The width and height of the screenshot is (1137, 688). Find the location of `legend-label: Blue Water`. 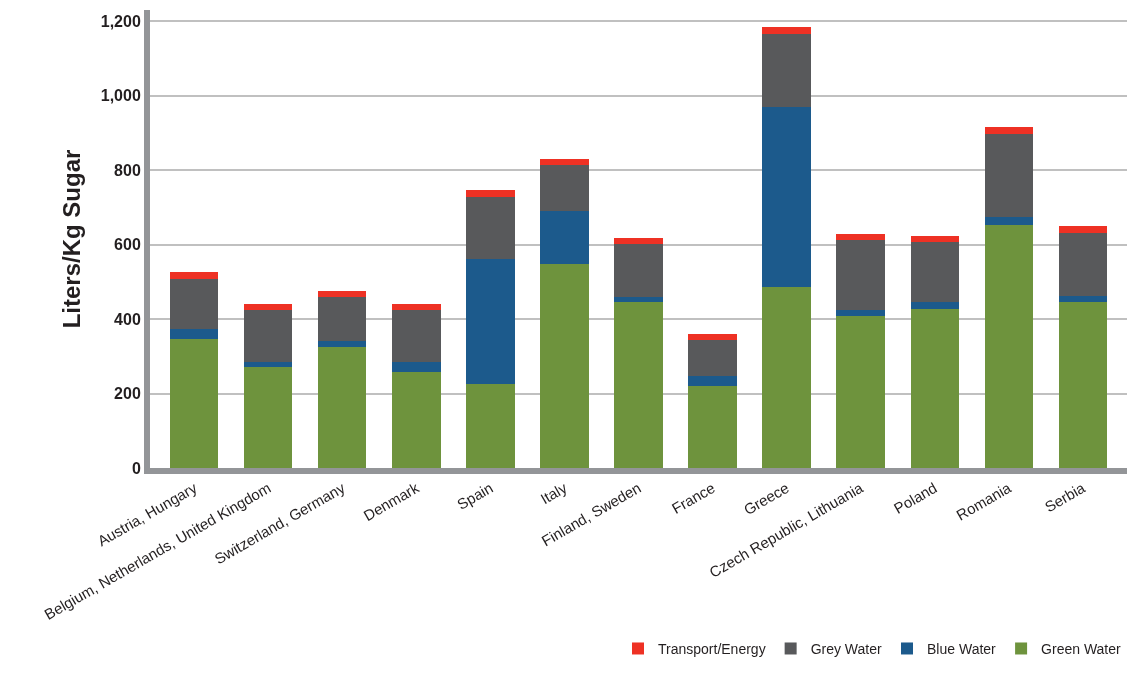

legend-label: Blue Water is located at coordinates (962, 648).